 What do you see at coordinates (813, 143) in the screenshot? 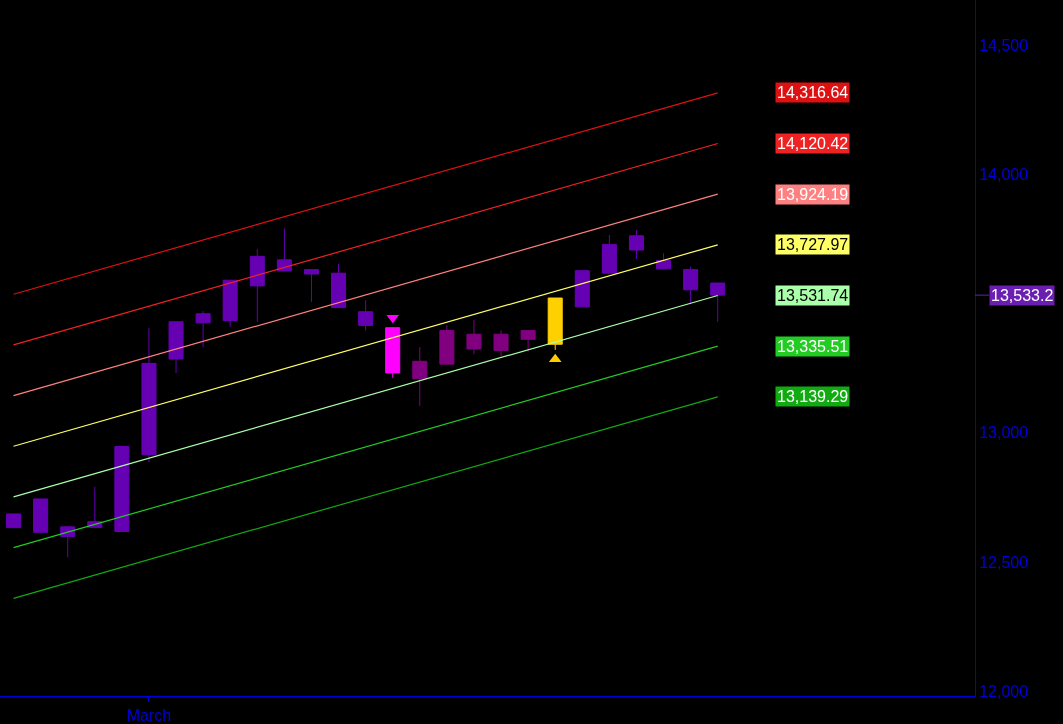
I see `annotation: 14,120.42` at bounding box center [813, 143].